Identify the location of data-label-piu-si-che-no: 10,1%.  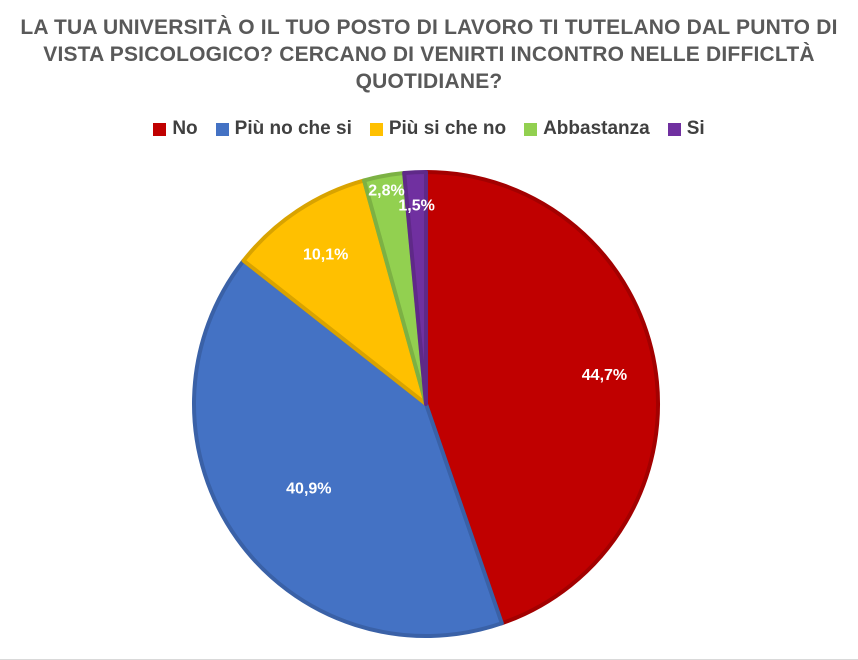
(325, 254).